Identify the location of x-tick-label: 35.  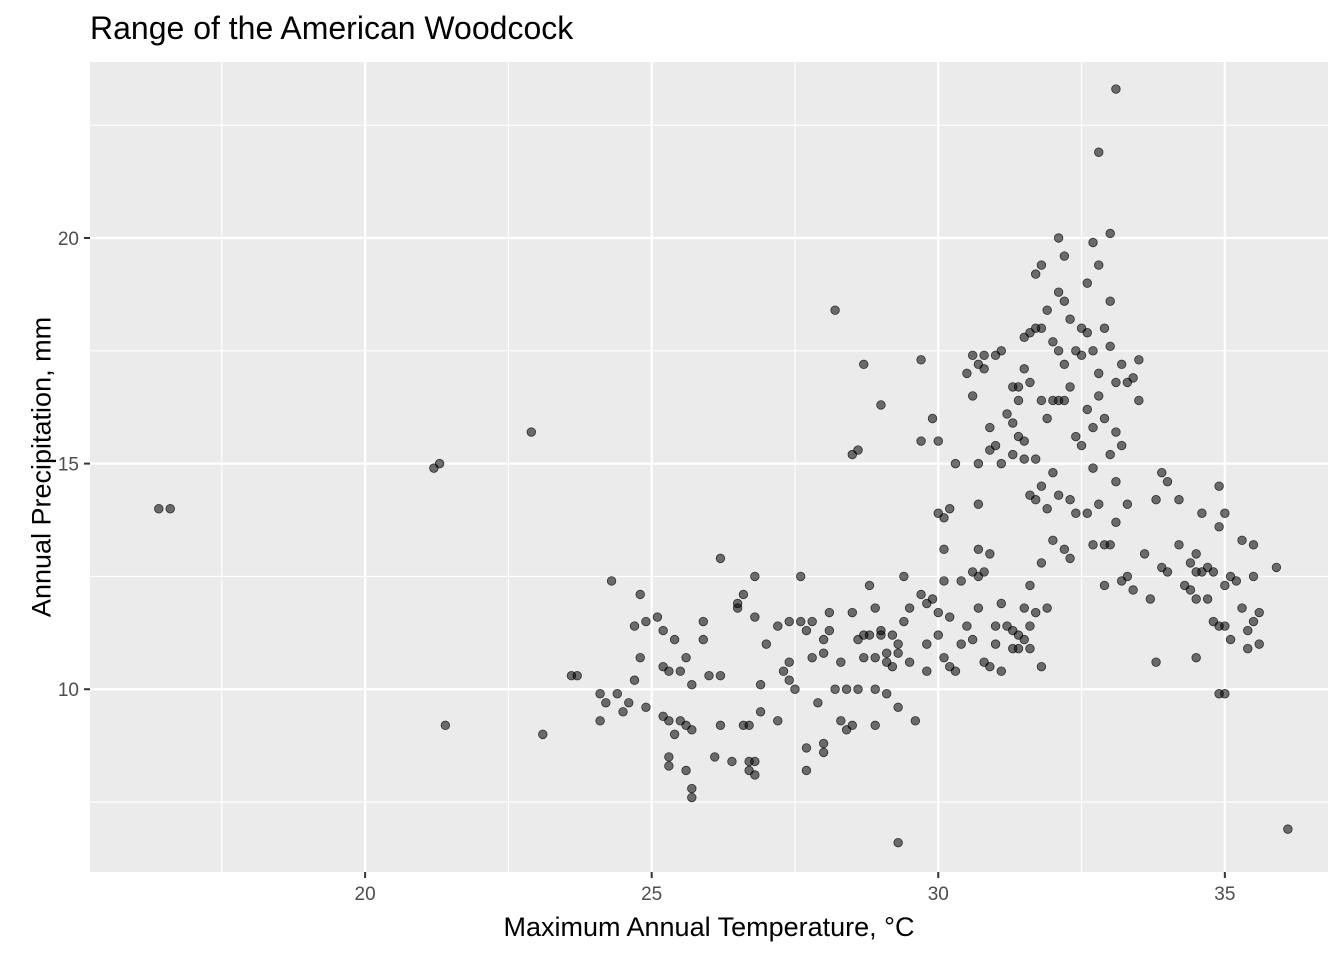
(1224, 894).